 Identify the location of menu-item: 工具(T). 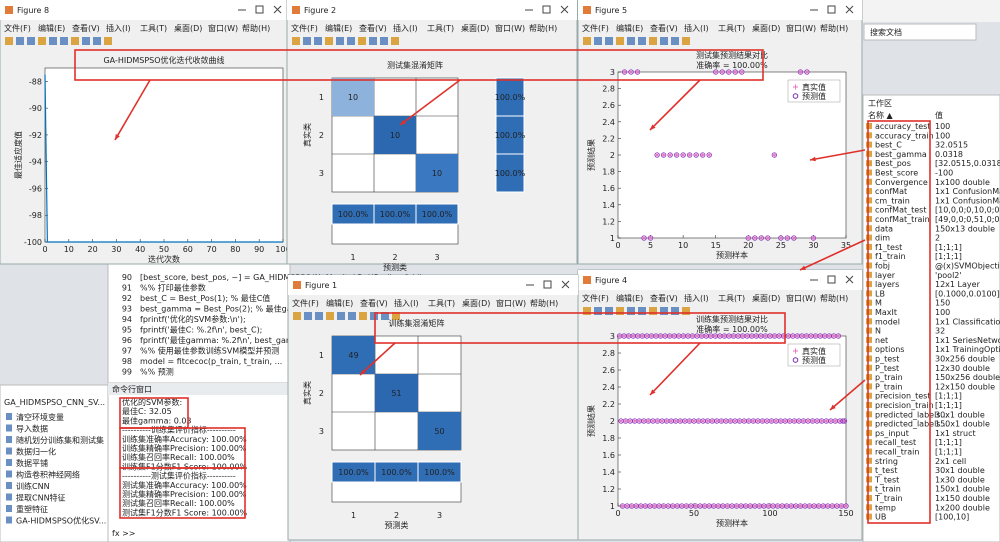
(153, 28).